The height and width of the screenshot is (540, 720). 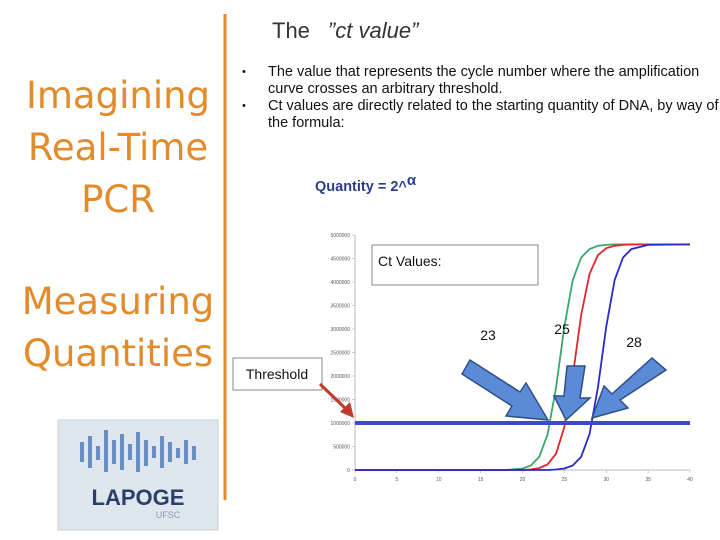 What do you see at coordinates (439, 480) in the screenshot?
I see `x-tick-label: 10` at bounding box center [439, 480].